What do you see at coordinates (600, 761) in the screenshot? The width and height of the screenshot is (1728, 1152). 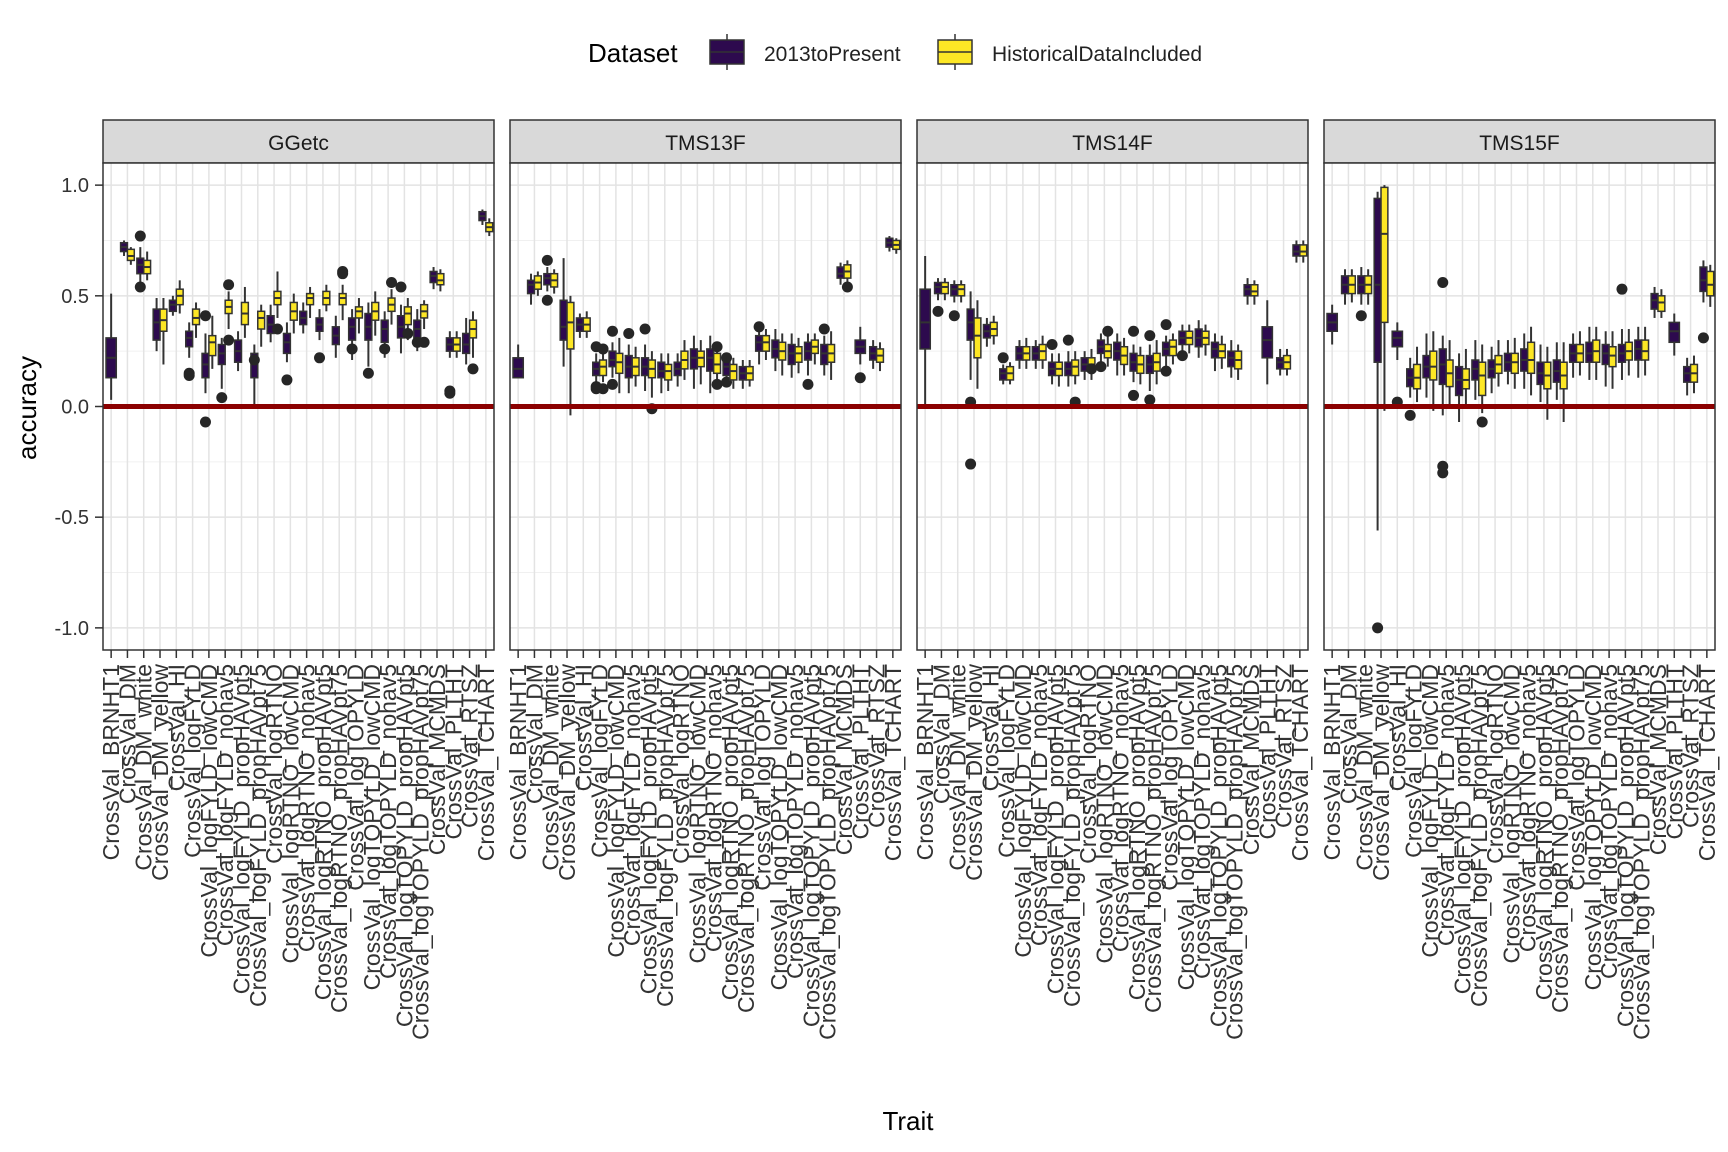 I see `x-tick-label: CrossVal_logFYLD` at bounding box center [600, 761].